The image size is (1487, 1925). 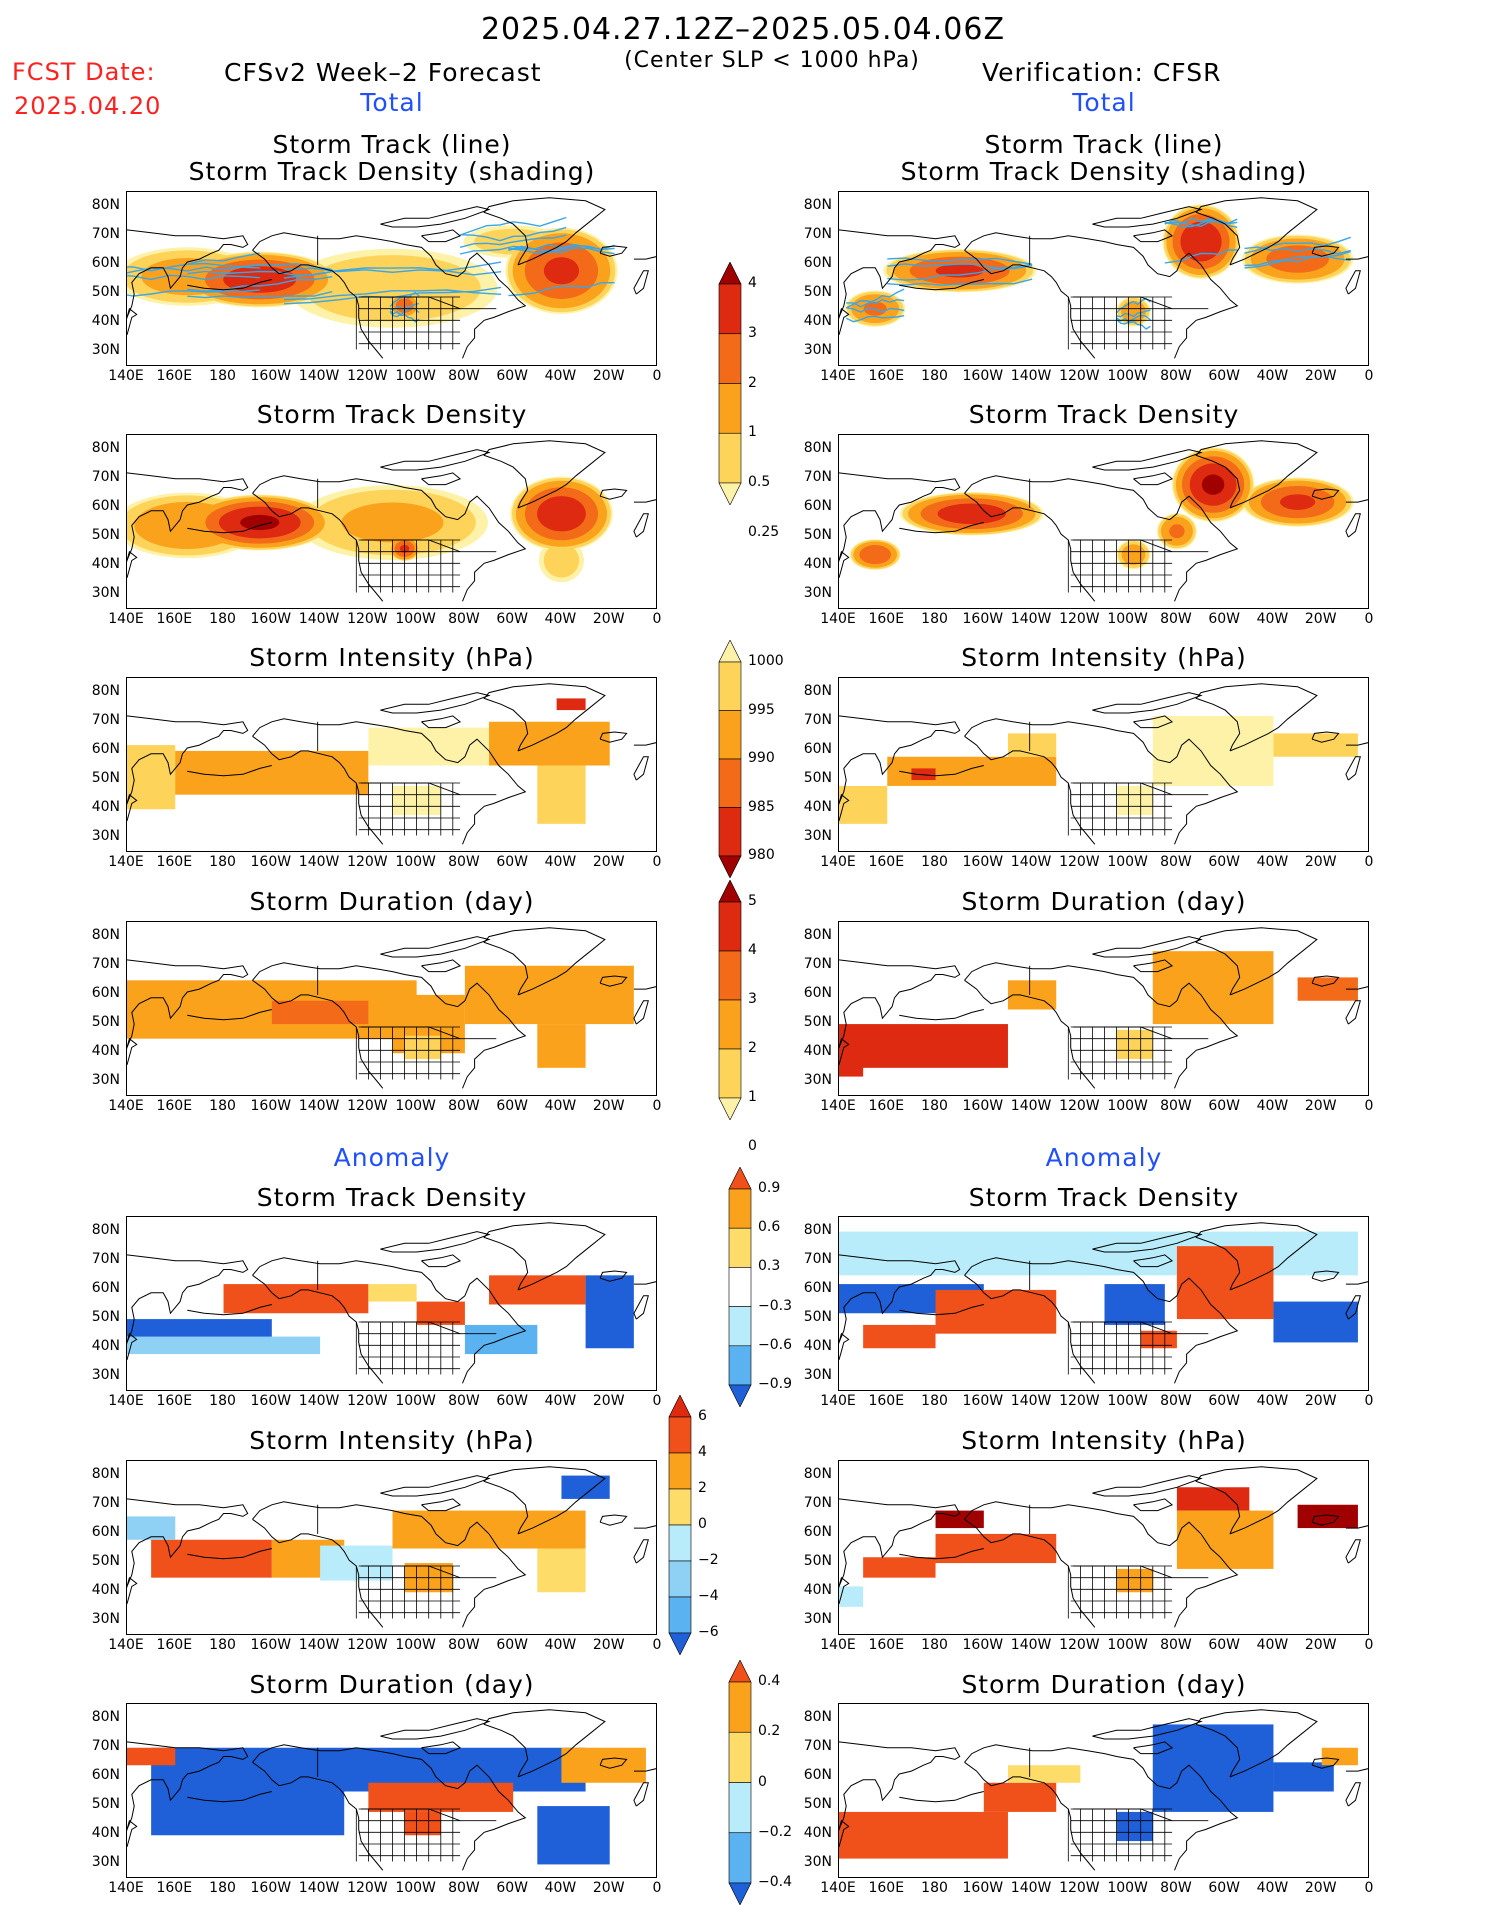 What do you see at coordinates (608, 1645) in the screenshot?
I see `lon-tick-label: 20W` at bounding box center [608, 1645].